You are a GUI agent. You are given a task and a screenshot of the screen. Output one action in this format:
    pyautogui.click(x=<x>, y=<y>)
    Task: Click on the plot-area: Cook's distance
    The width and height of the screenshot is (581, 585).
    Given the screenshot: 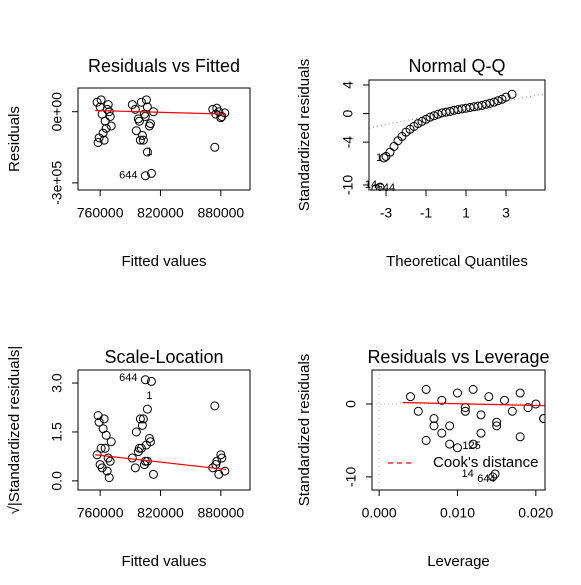 What is the action you would take?
    pyautogui.click(x=467, y=430)
    